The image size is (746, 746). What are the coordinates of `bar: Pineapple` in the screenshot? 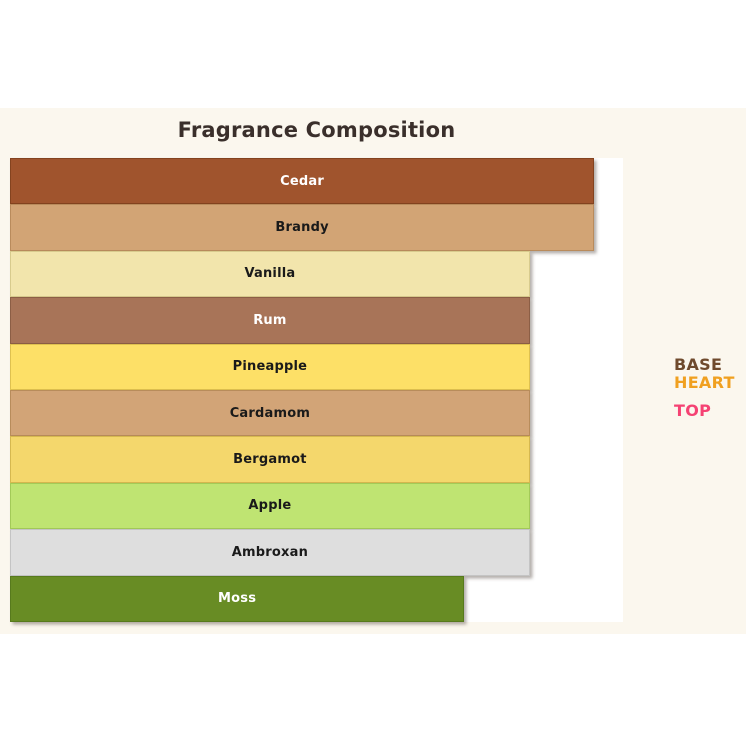 It's located at (270, 366).